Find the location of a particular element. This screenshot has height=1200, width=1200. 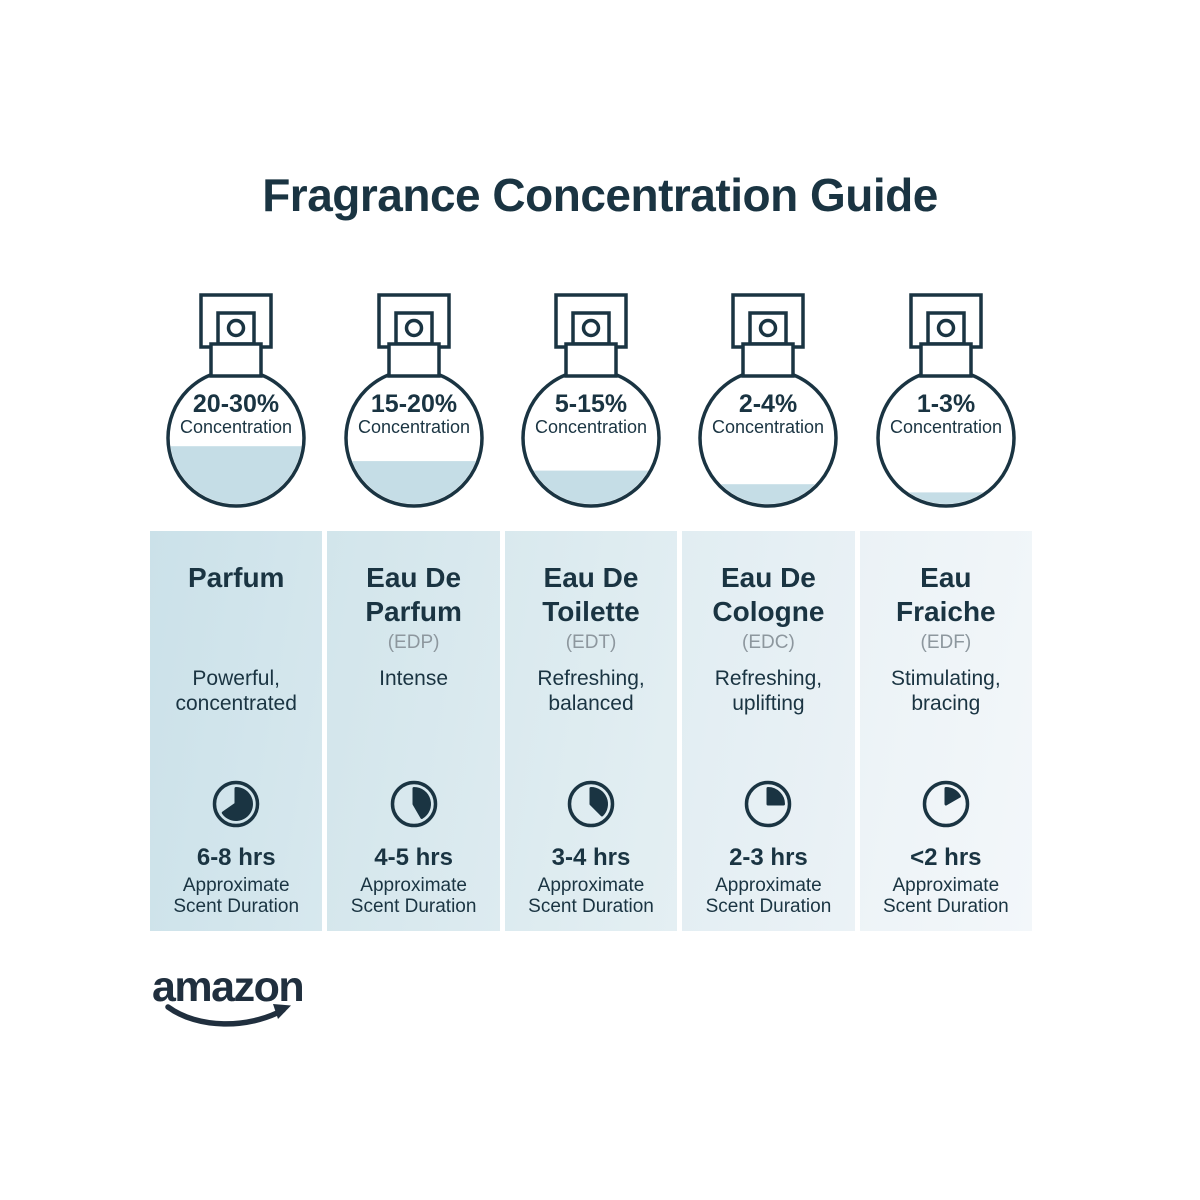

perfume-bottle-graphic: 20-30% Concentration is located at coordinates (236, 400).